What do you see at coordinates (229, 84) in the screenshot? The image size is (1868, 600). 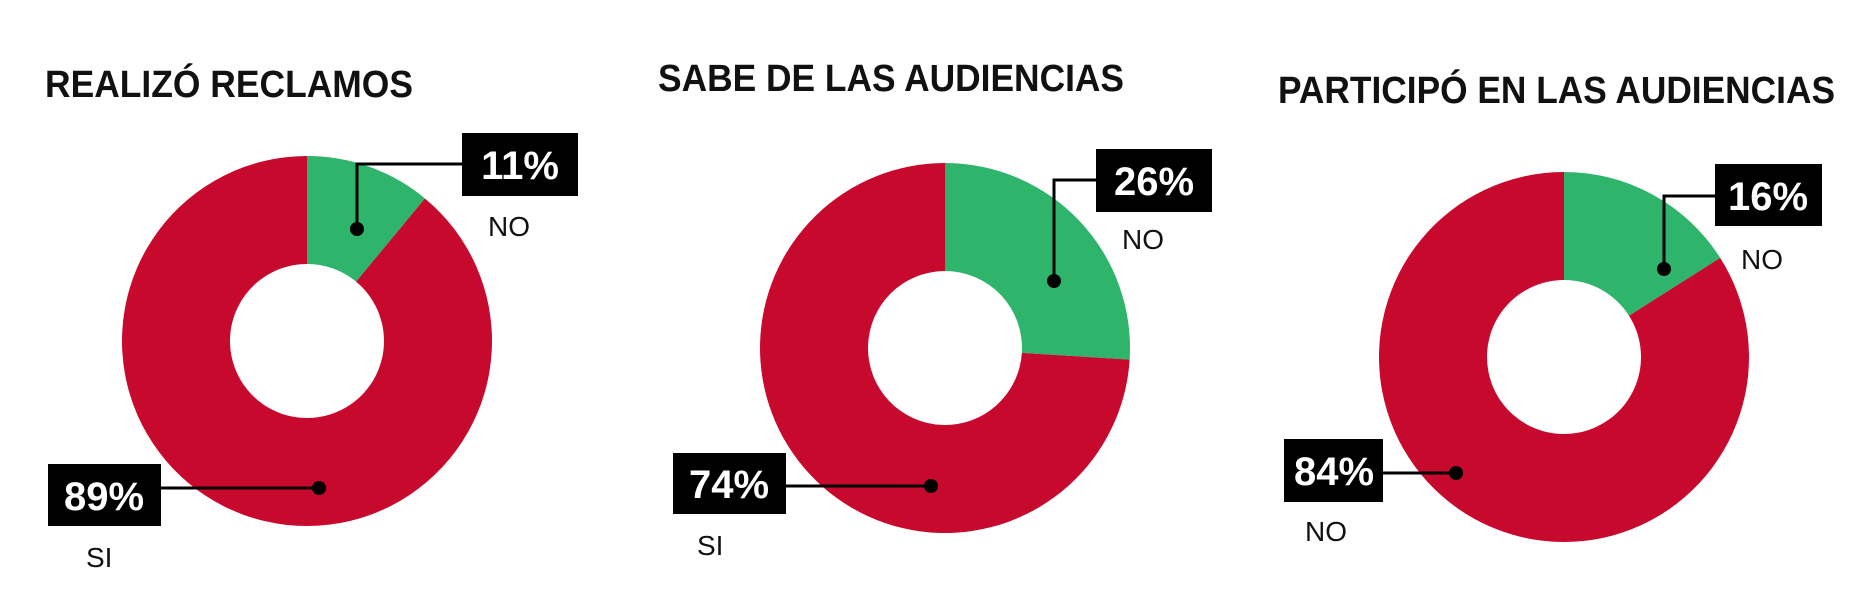 I see `chart-title: REALIZÓ RECLAMOS` at bounding box center [229, 84].